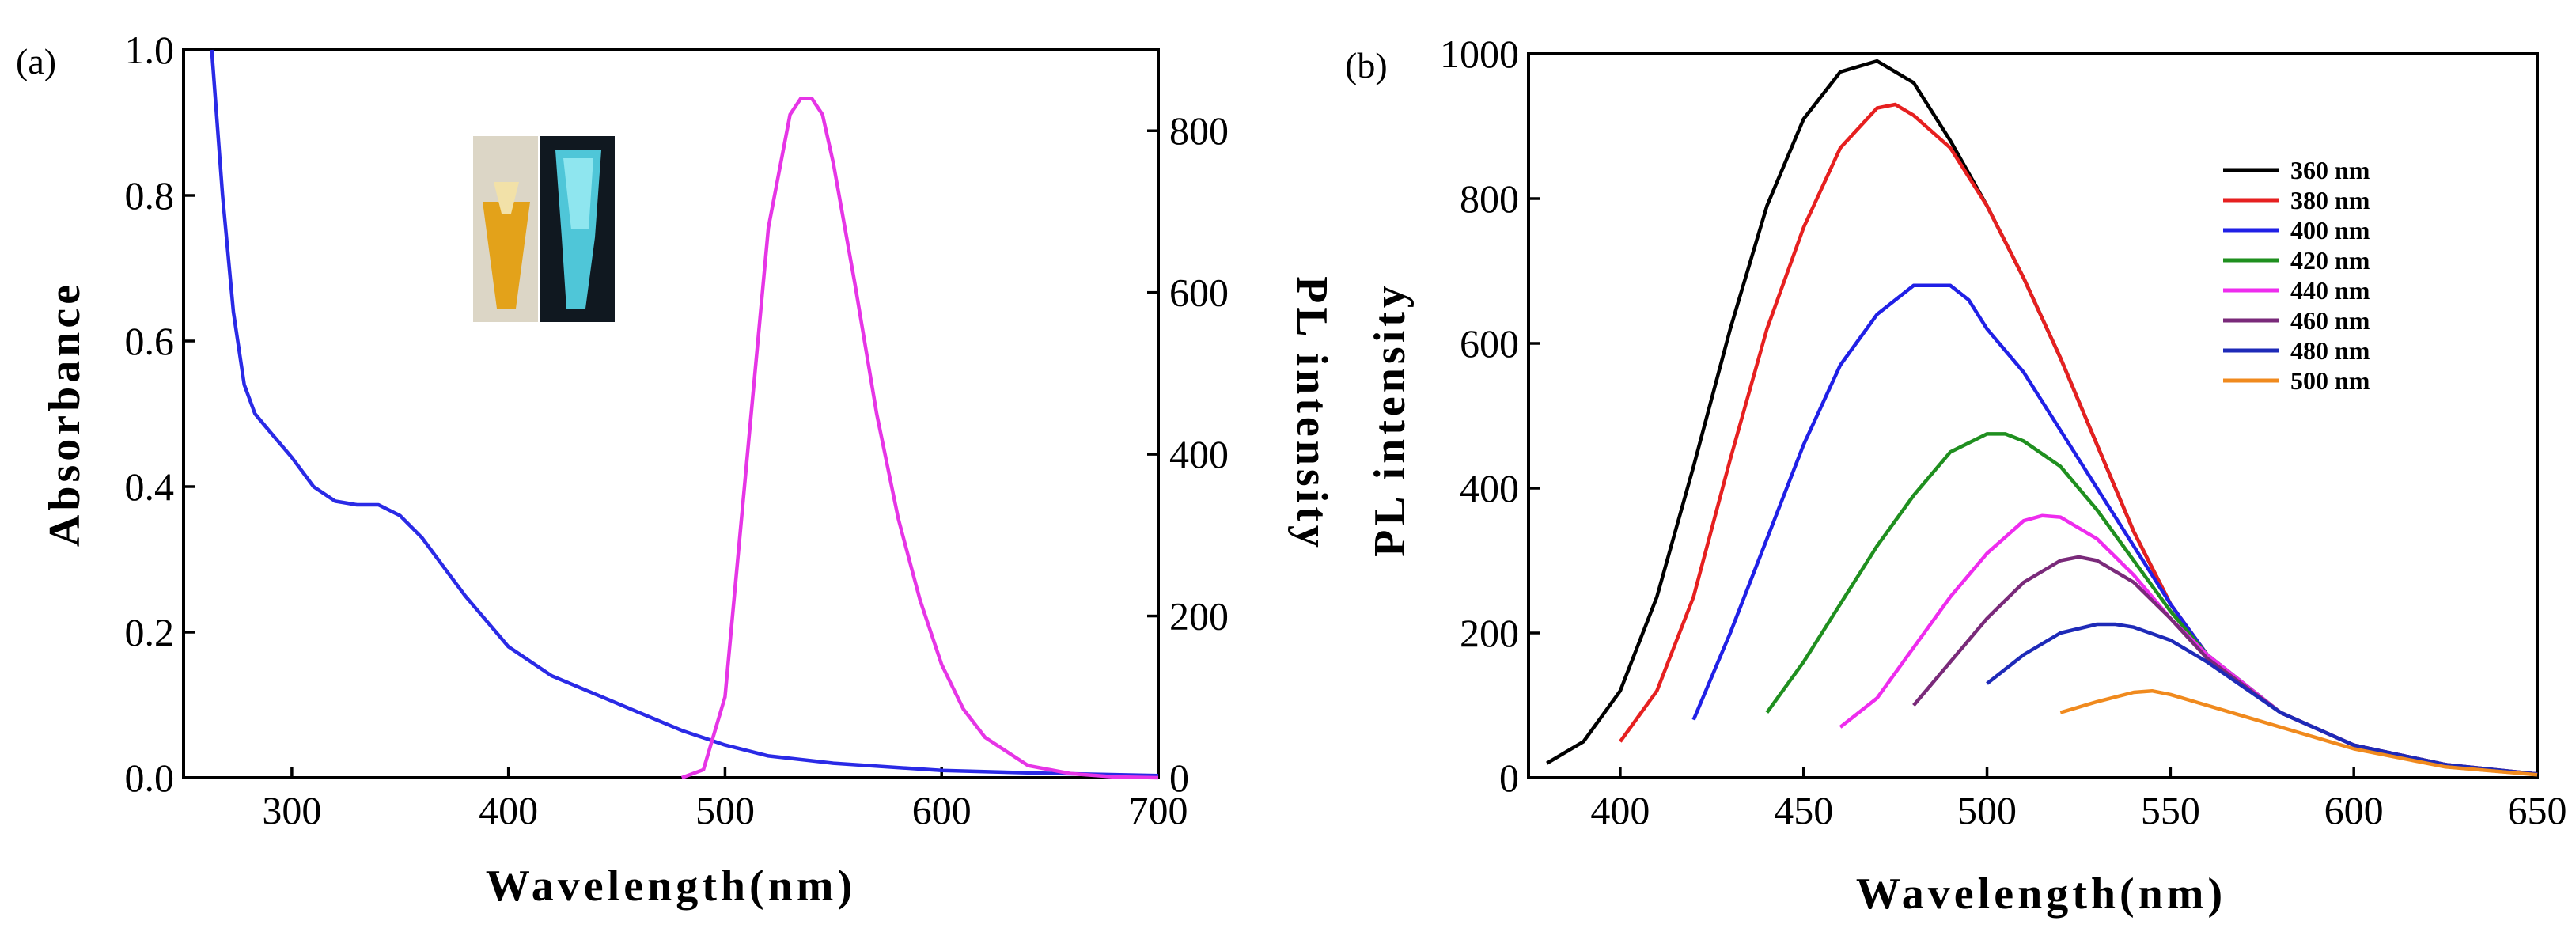 This screenshot has width=2576, height=936. I want to click on a-x-tick-label: 700, so click(1158, 810).